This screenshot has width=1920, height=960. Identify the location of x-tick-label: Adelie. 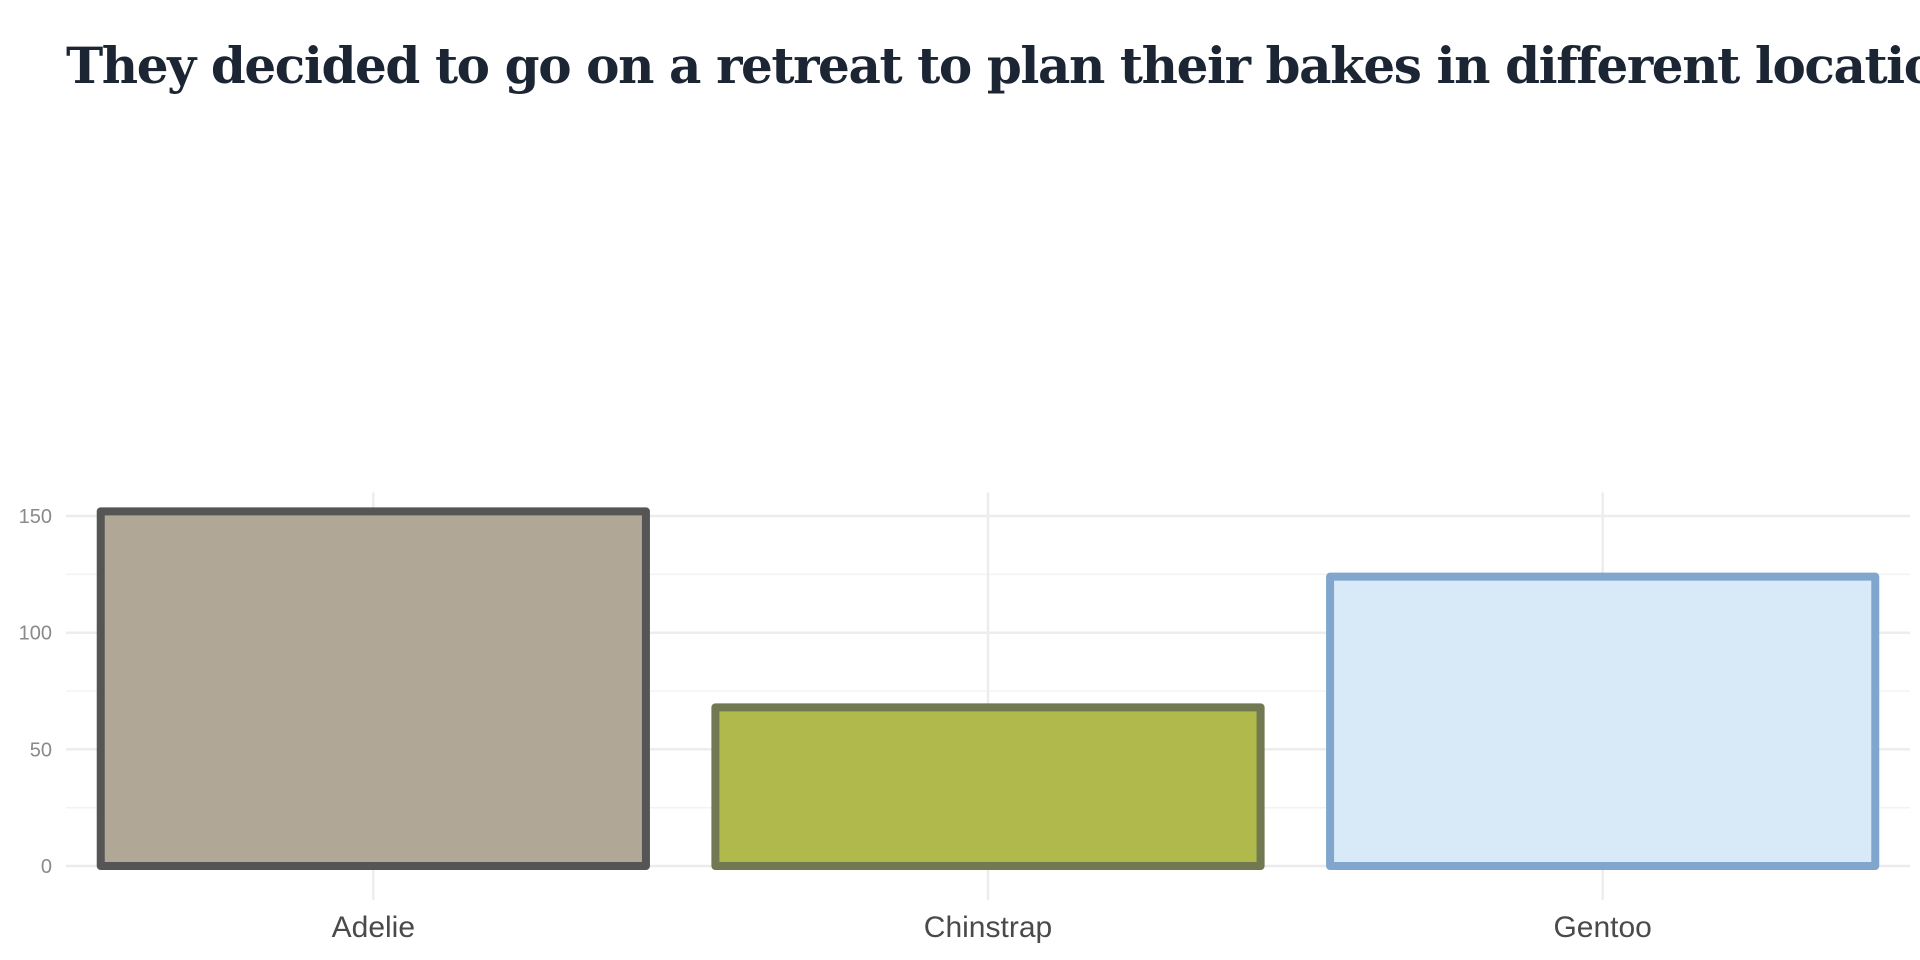
(373, 927).